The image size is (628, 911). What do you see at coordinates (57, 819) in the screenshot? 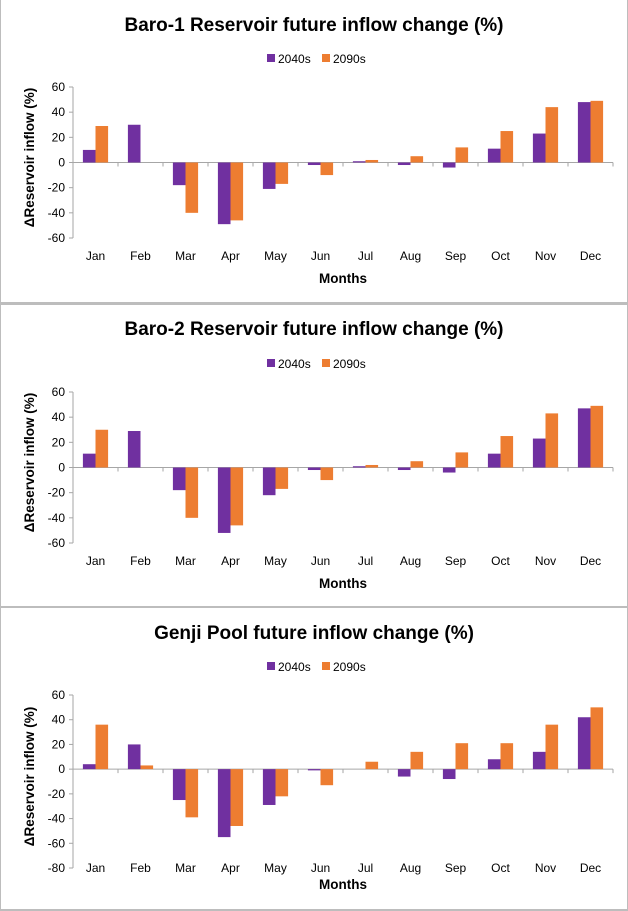
I see `y-tick-label: -40` at bounding box center [57, 819].